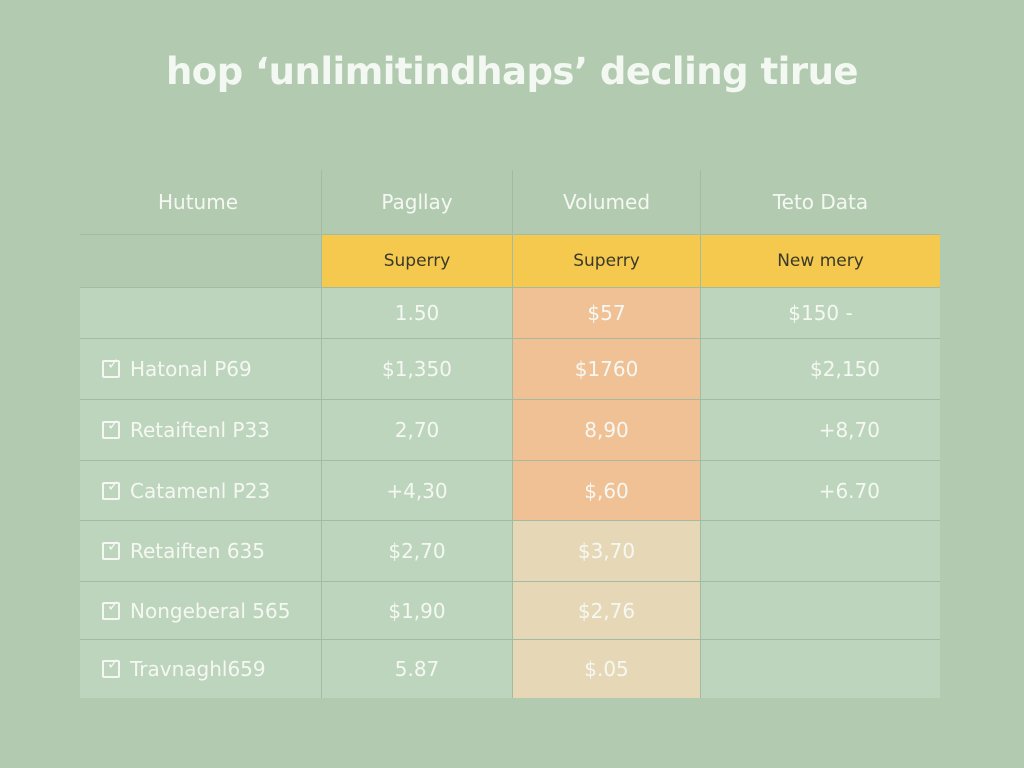 The width and height of the screenshot is (1024, 768). I want to click on value-cell: $2,150, so click(820, 369).